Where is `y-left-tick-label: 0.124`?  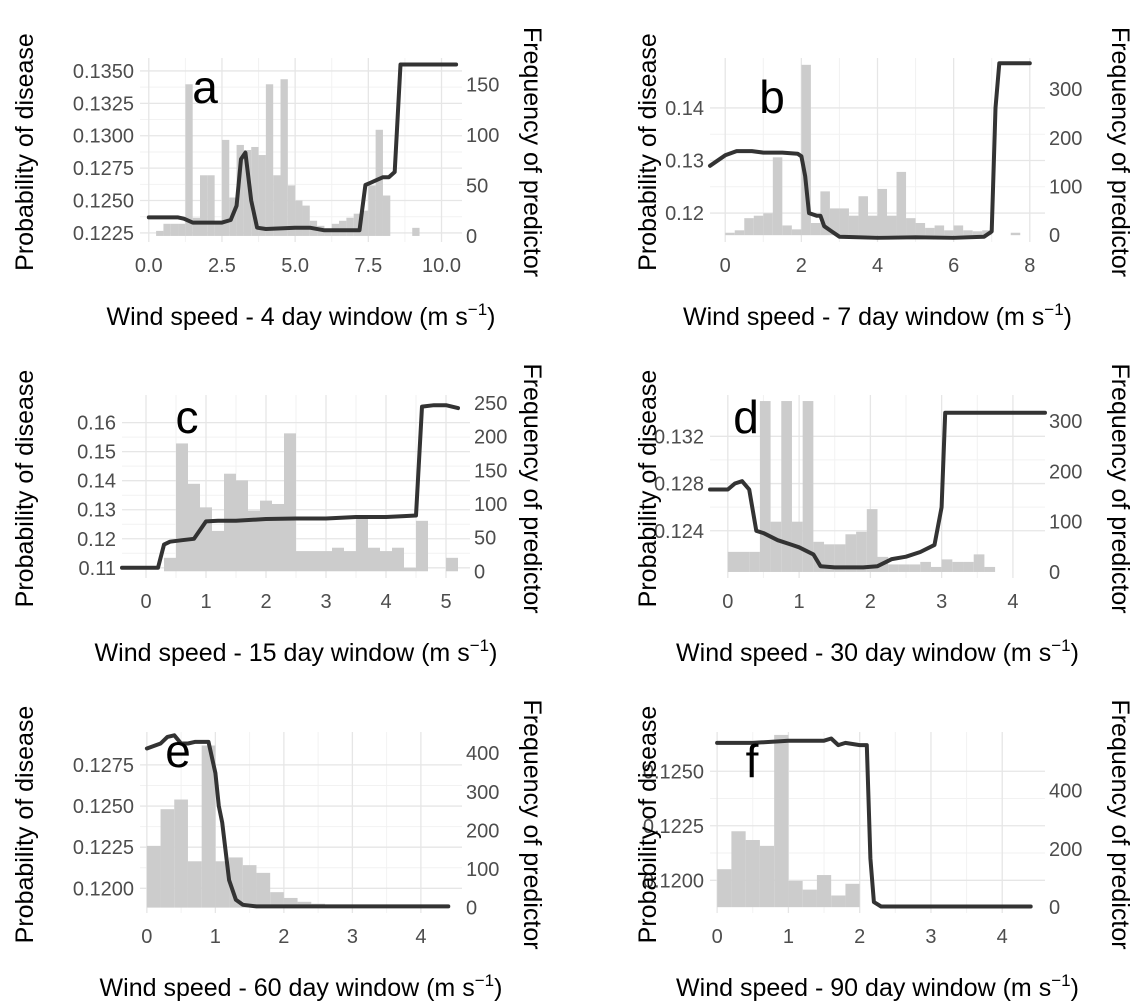 y-left-tick-label: 0.124 is located at coordinates (679, 532).